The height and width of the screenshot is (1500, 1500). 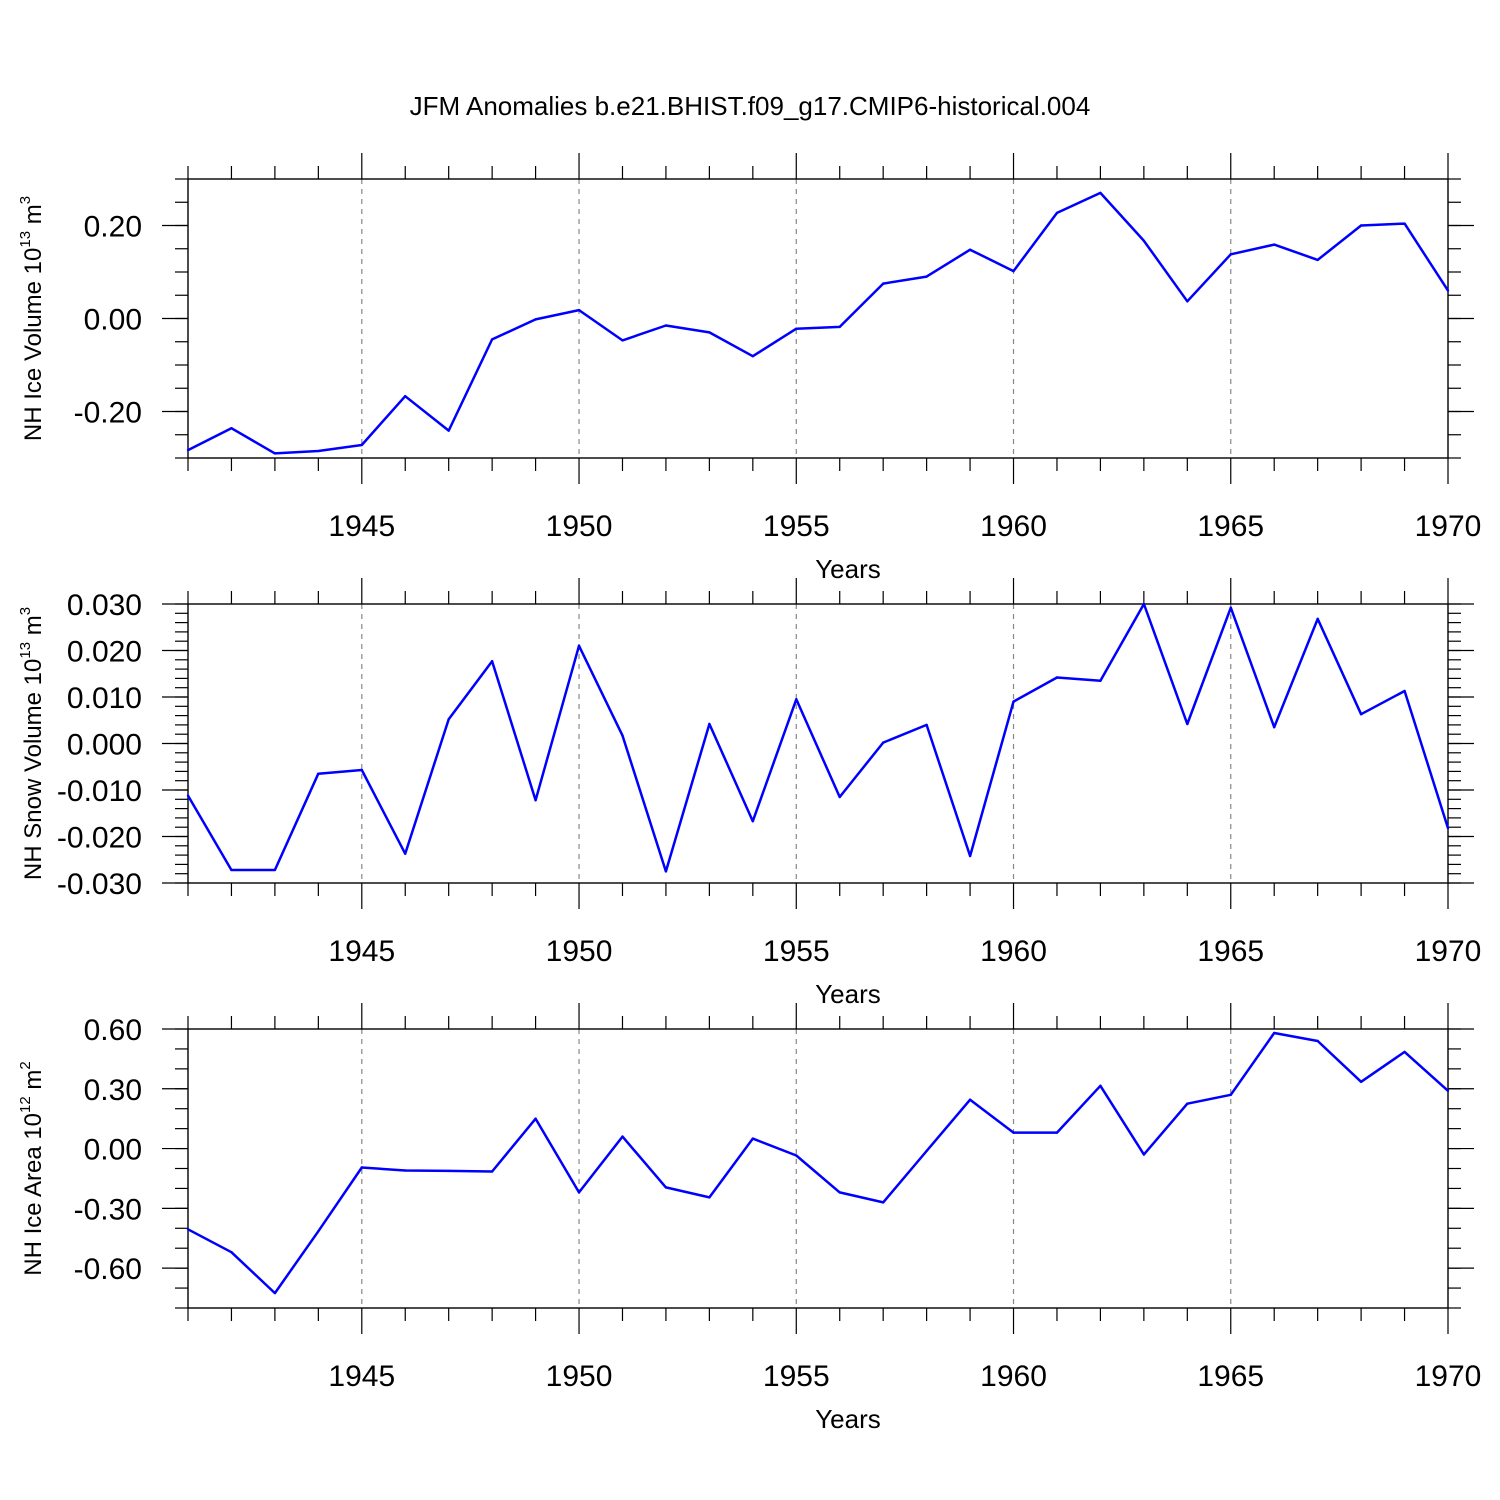 What do you see at coordinates (796, 951) in the screenshot?
I see `snow-volume-xtick-label: 1955` at bounding box center [796, 951].